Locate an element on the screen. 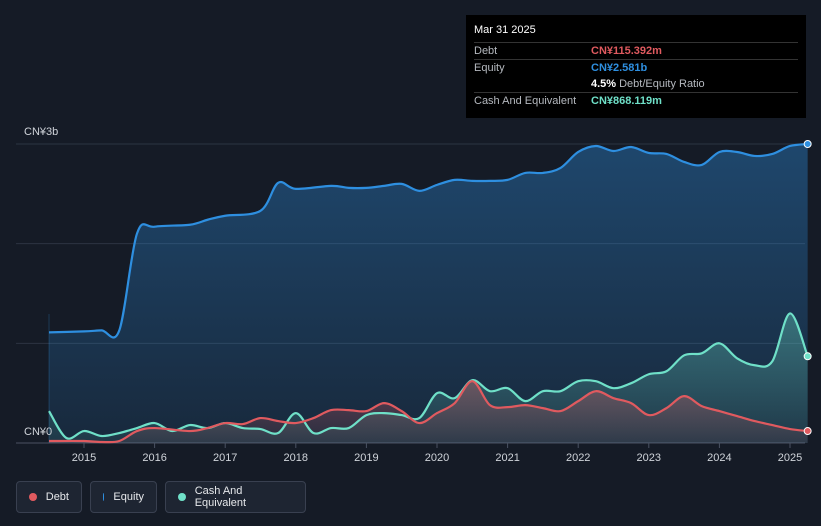  cash-dot-icon is located at coordinates (182, 497).